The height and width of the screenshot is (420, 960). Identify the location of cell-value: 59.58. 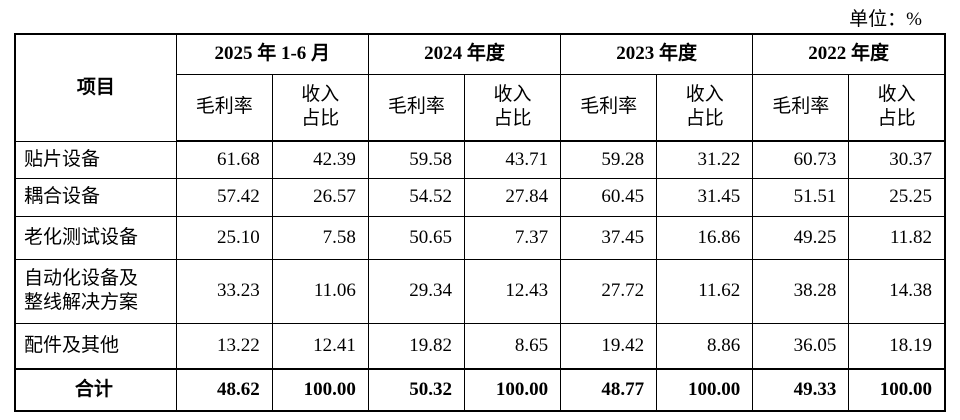
(416, 159).